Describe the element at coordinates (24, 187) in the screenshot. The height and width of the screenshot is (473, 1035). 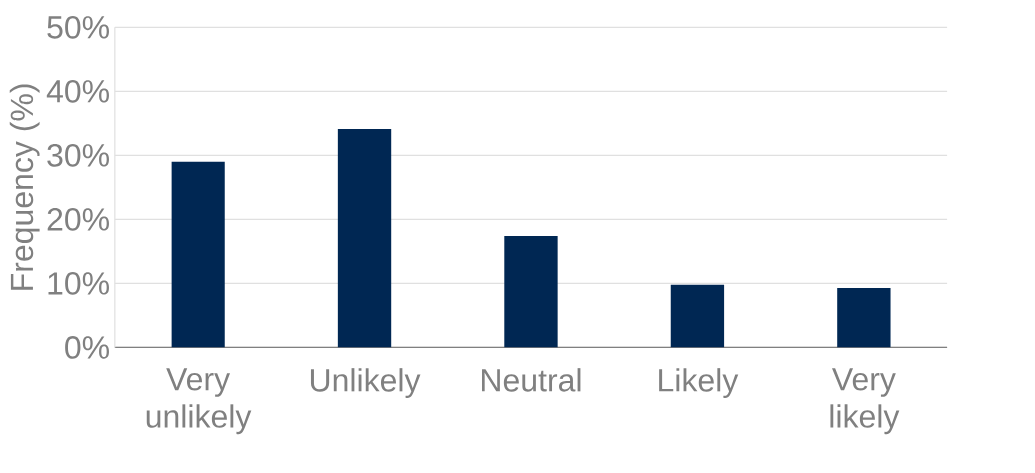
I see `y-axis-title: Frequency (%)` at that location.